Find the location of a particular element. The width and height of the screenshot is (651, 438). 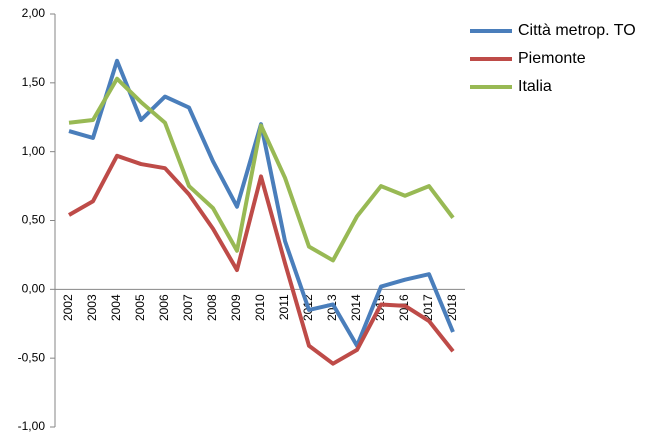

x-tick-label: 2013 is located at coordinates (332, 307).